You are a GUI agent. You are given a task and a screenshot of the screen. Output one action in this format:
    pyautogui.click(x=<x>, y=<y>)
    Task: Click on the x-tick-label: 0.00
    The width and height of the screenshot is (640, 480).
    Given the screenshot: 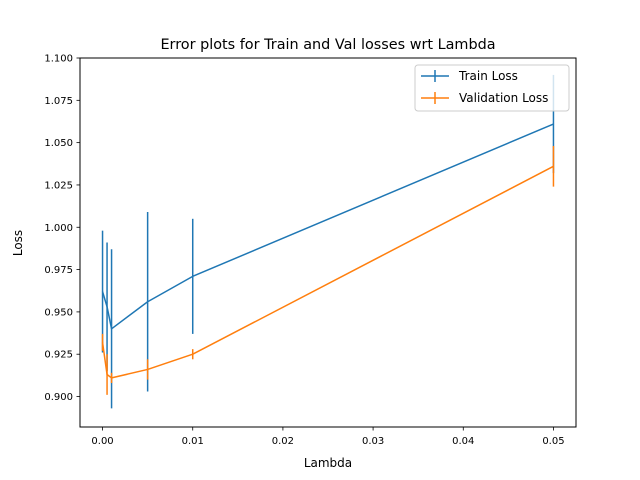 What is the action you would take?
    pyautogui.click(x=102, y=441)
    